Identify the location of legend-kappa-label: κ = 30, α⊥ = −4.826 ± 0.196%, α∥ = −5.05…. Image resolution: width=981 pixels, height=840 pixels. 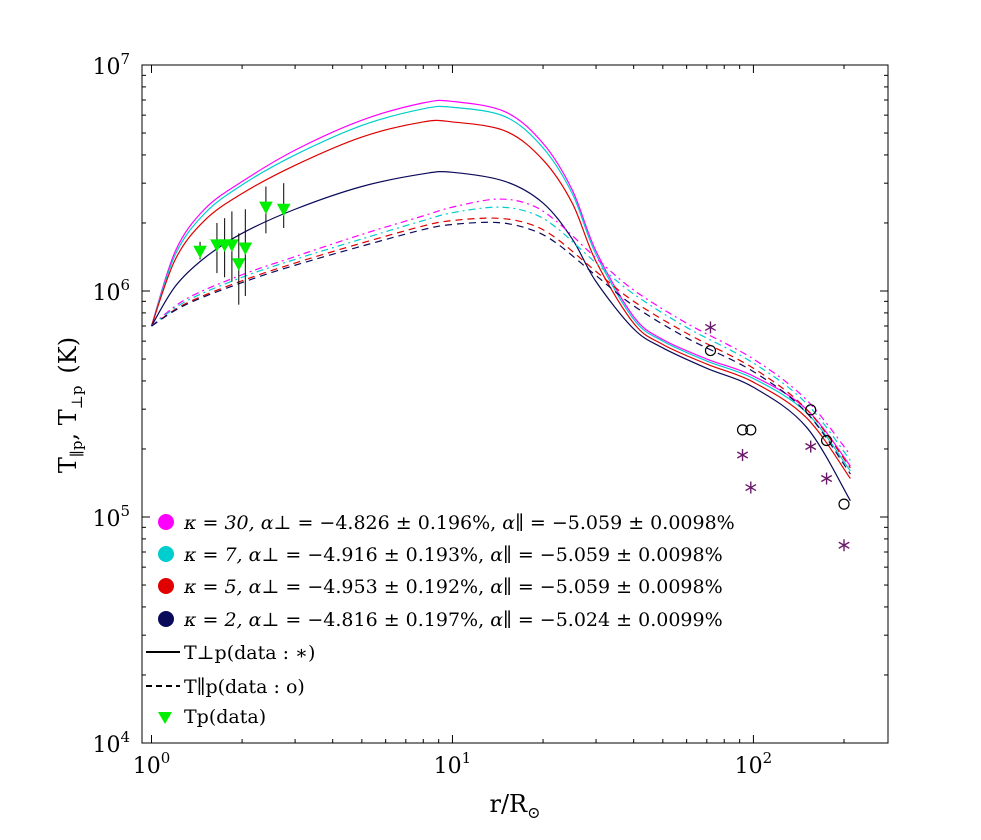
(459, 523).